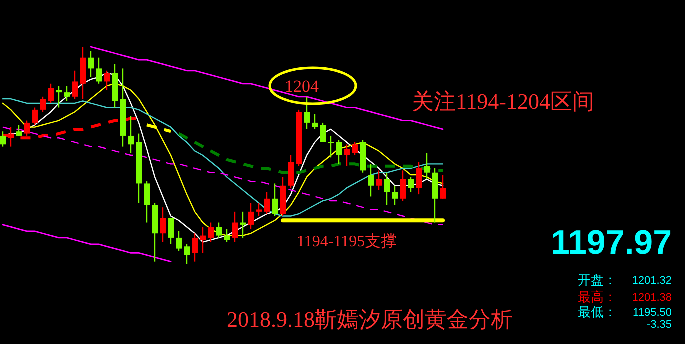 Image resolution: width=685 pixels, height=344 pixels. What do you see at coordinates (652, 312) in the screenshot?
I see `text: 1195.50` at bounding box center [652, 312].